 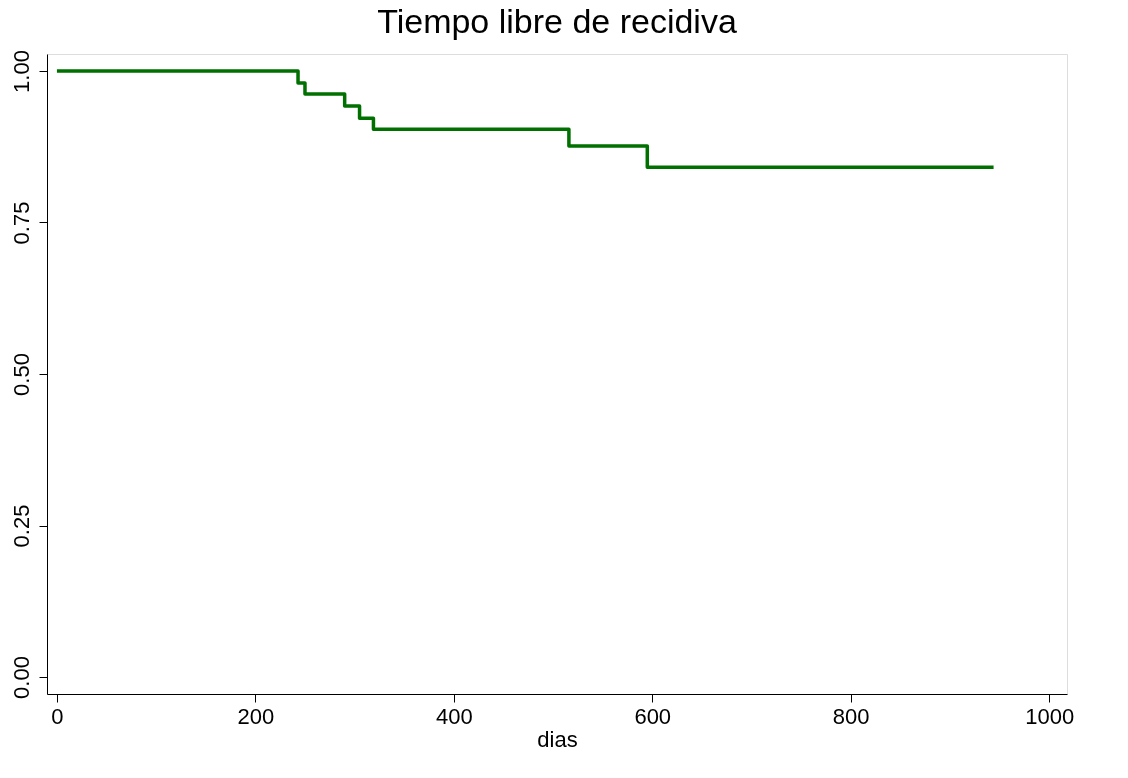 I want to click on x-tick-label: 1000, so click(x=1050, y=716).